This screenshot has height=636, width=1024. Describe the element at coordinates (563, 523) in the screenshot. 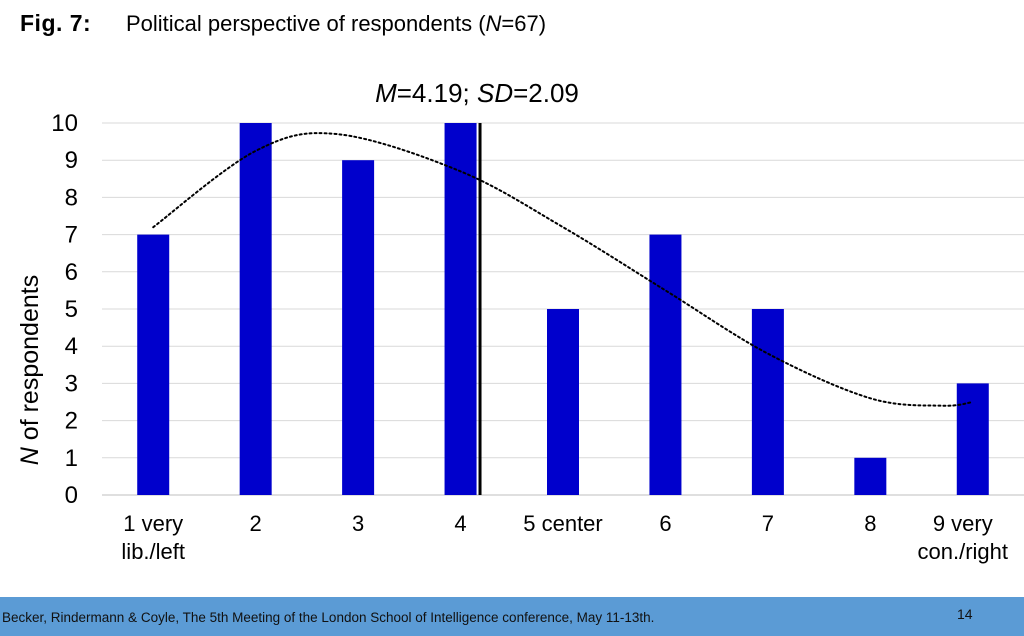

I see `x-tick-label: 5 center` at that location.